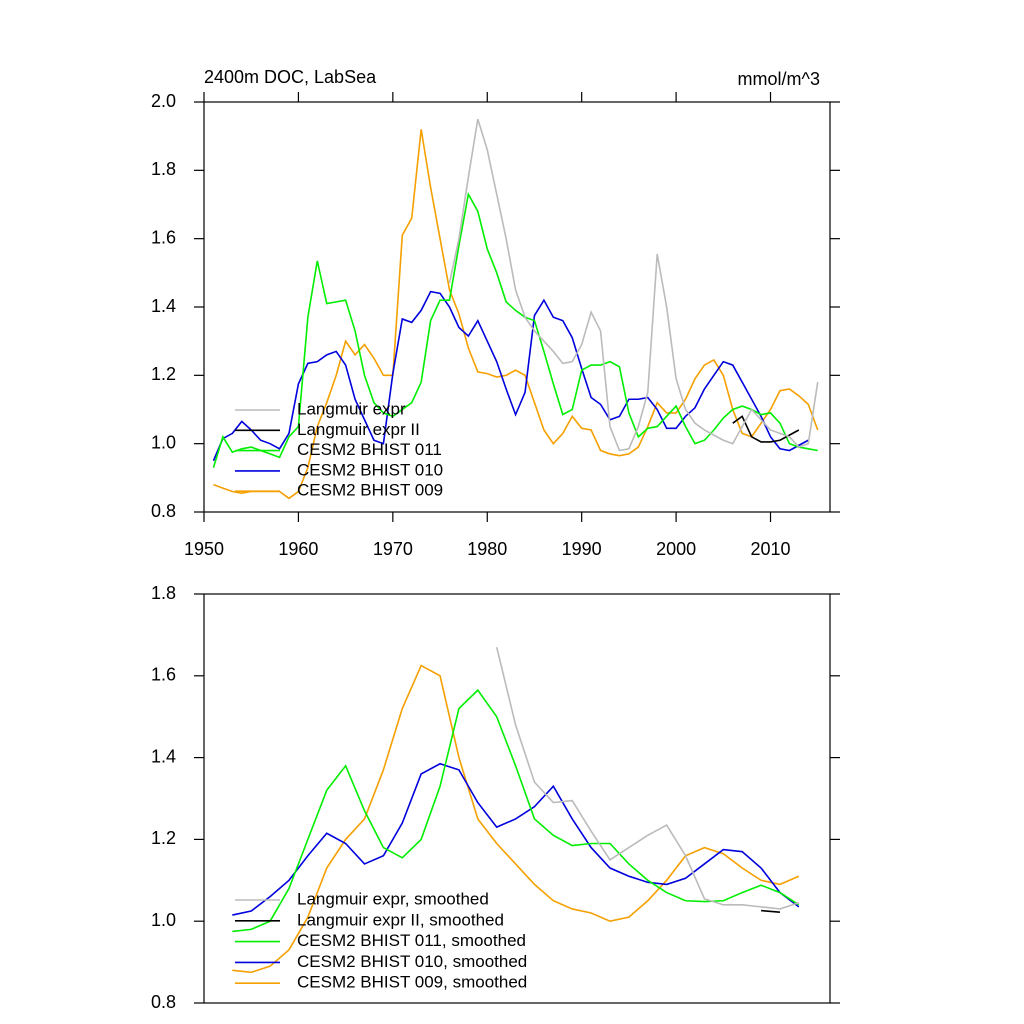 Image resolution: width=1024 pixels, height=1024 pixels. I want to click on x-tick-label: 1980, so click(487, 549).